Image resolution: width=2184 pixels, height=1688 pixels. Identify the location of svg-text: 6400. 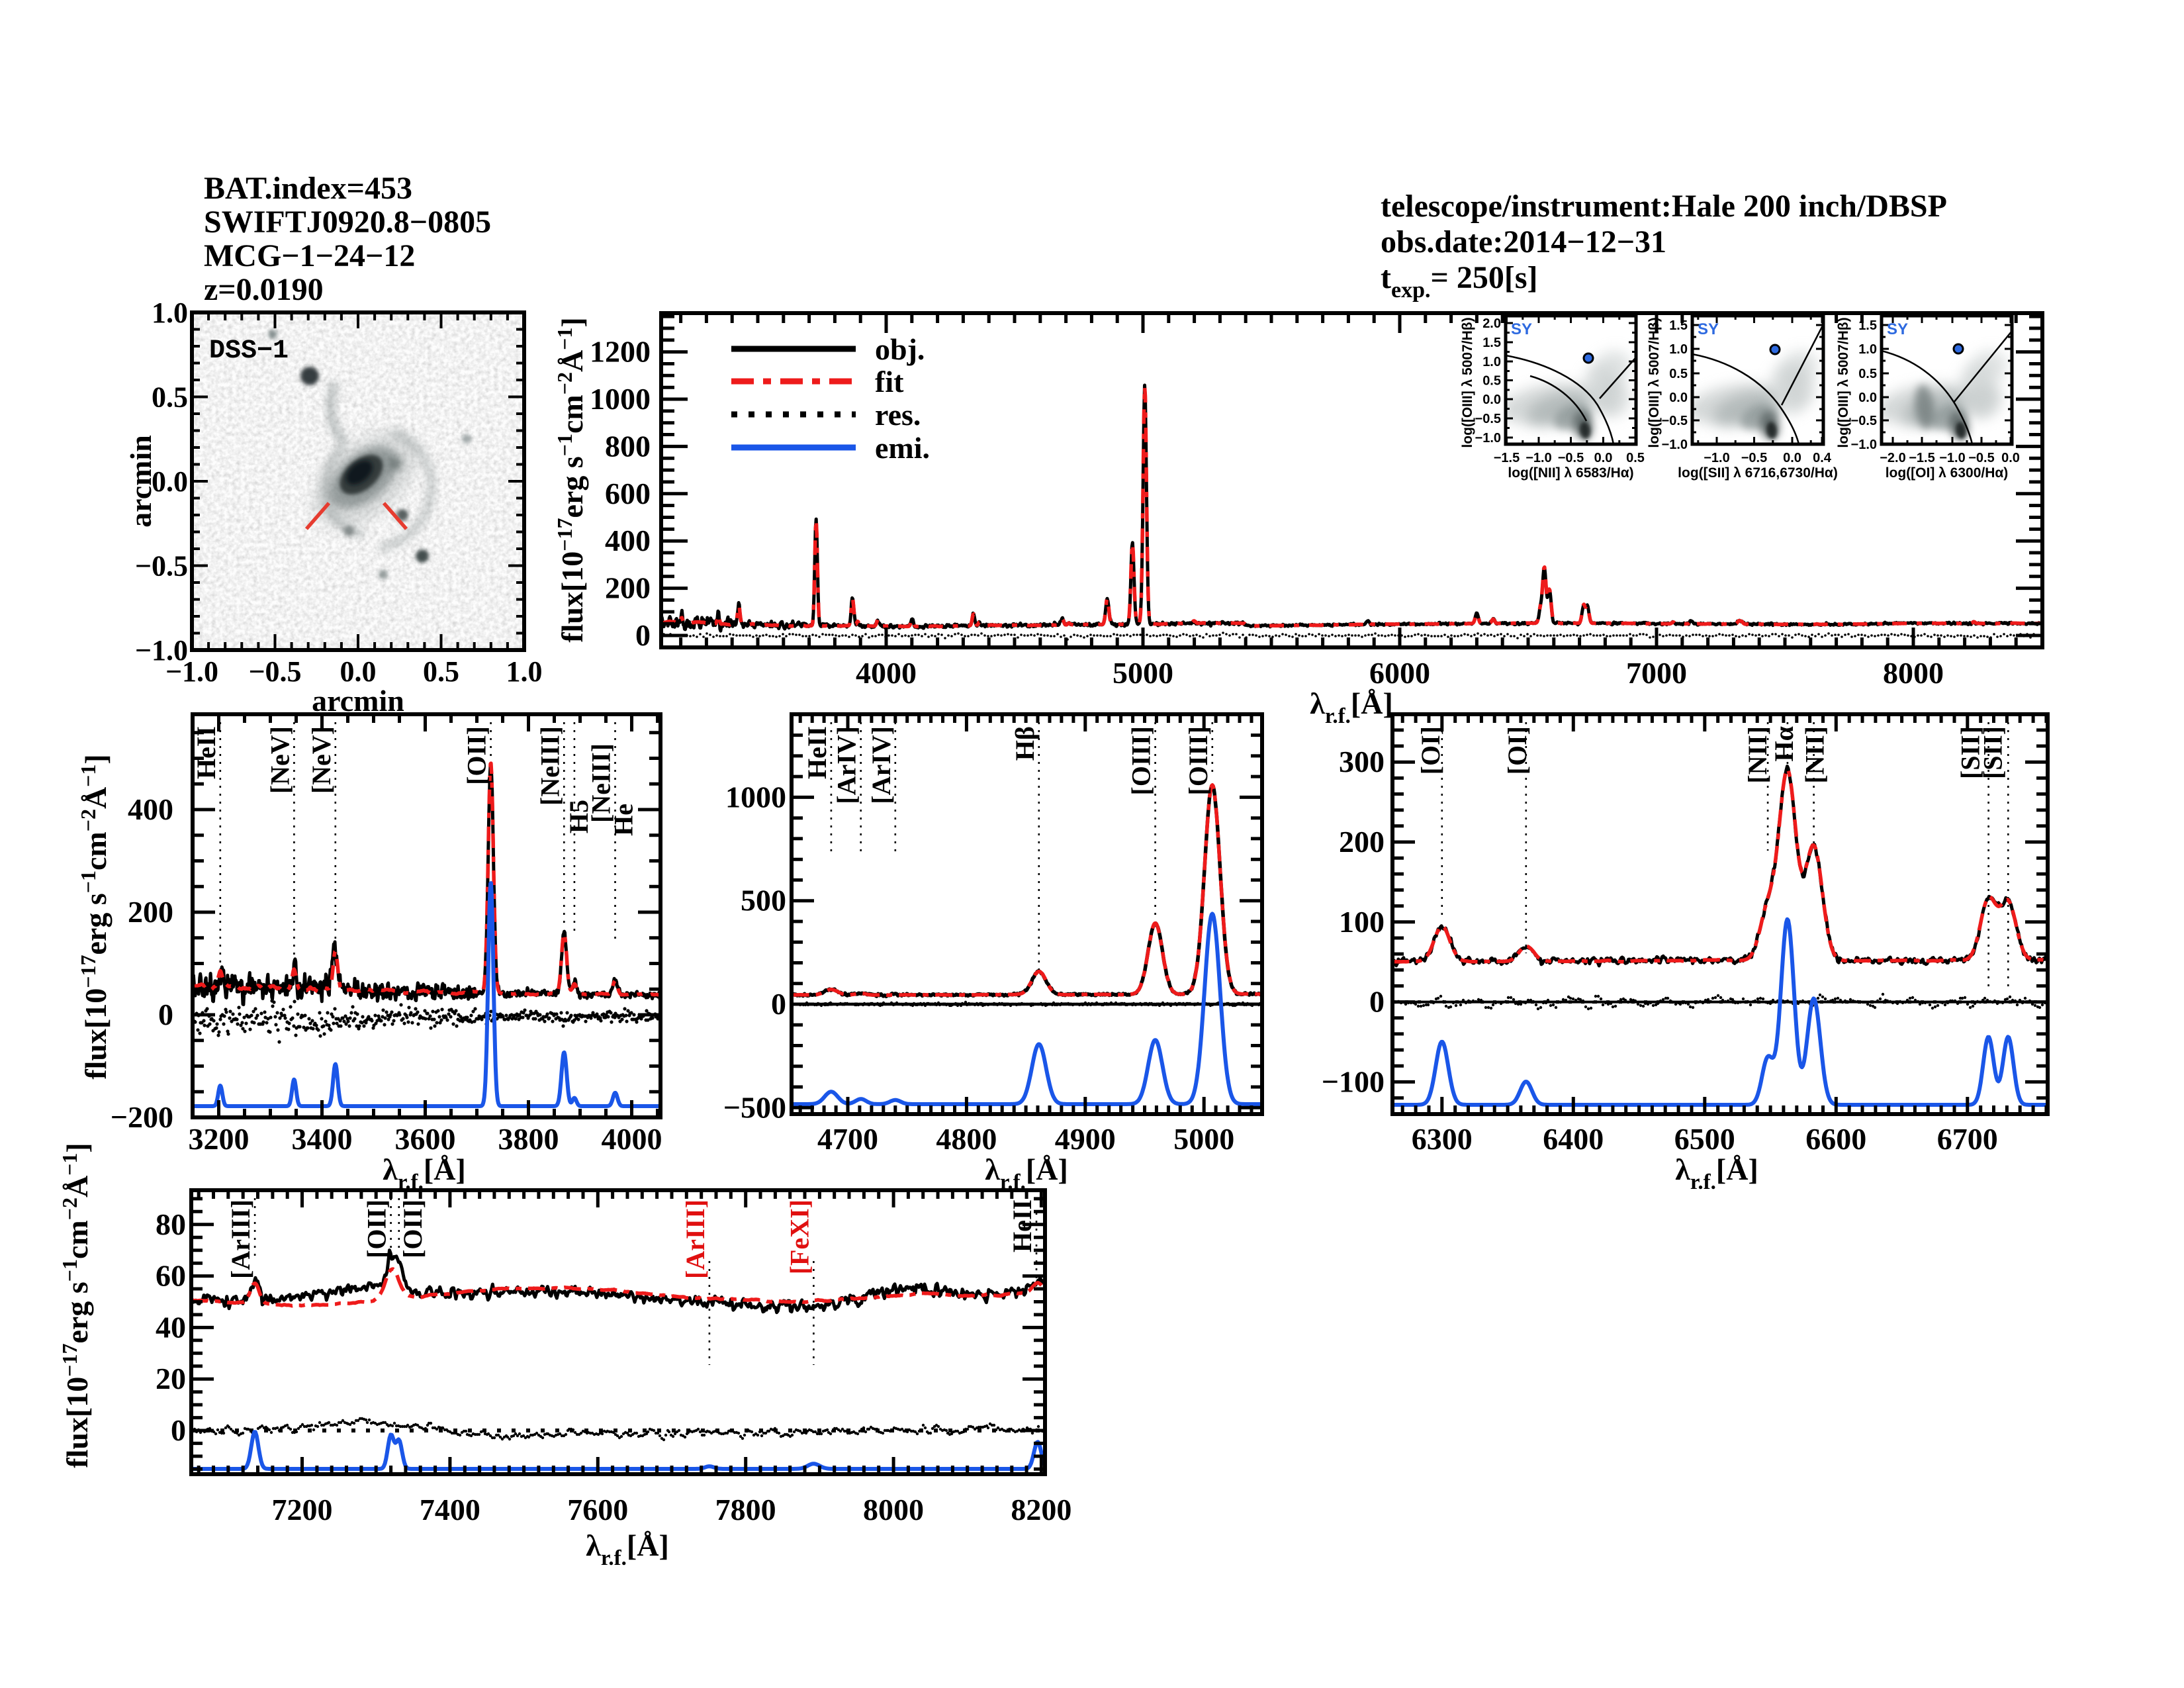
(1573, 1139).